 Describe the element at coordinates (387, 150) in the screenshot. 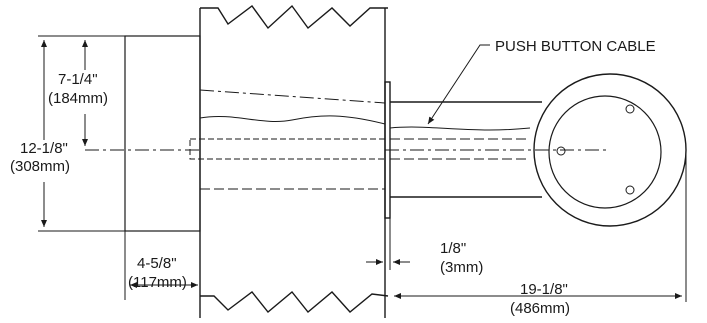

I see `mounting-plate` at that location.